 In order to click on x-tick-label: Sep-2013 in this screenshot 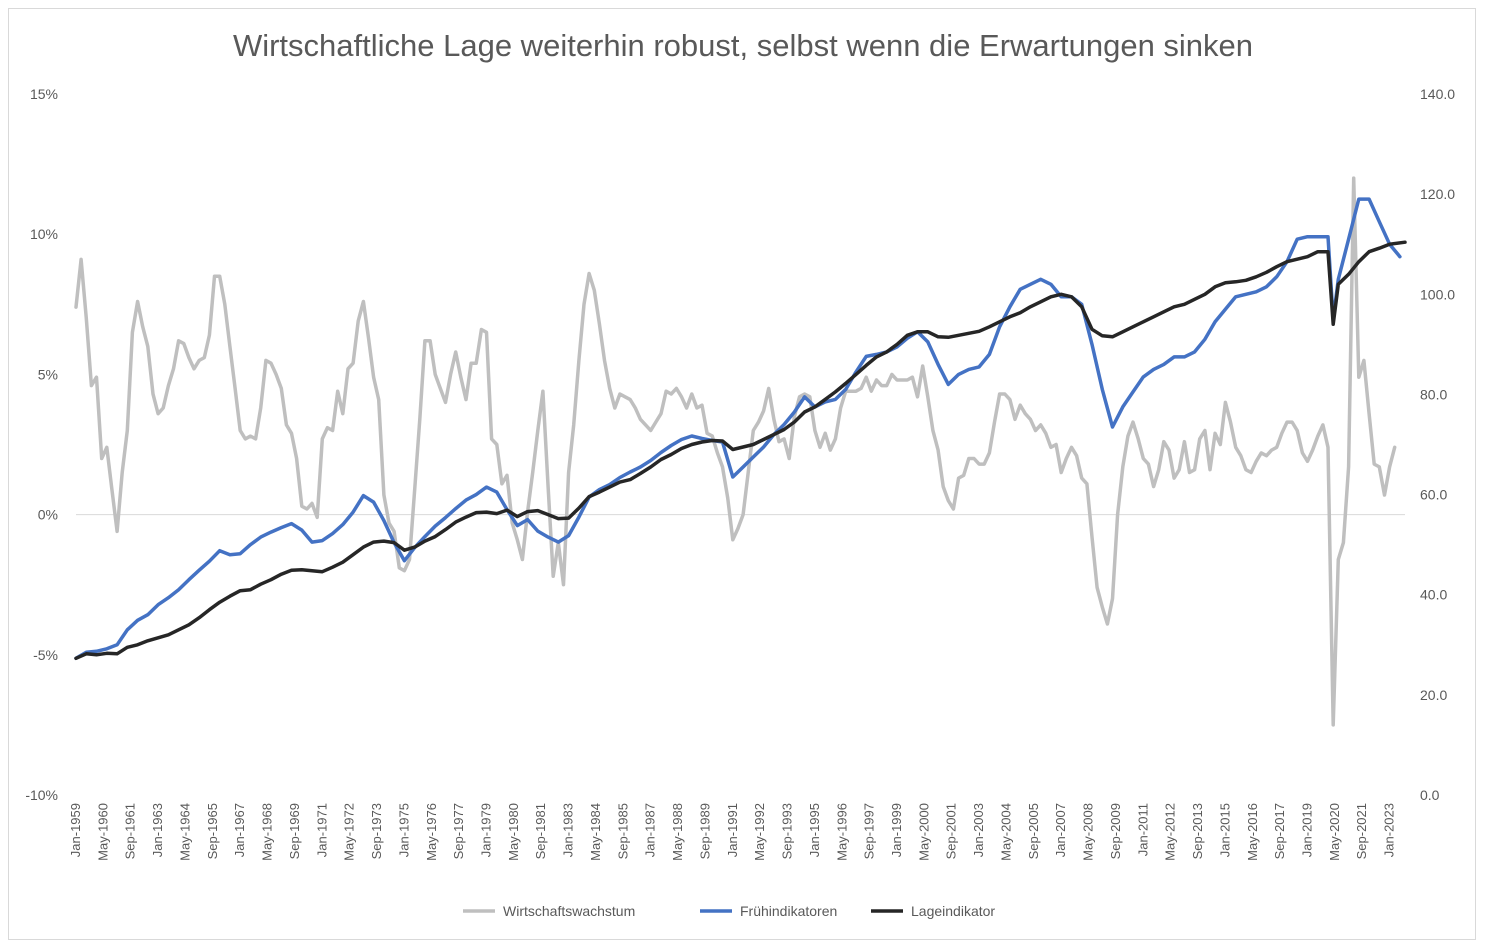, I will do `click(1197, 831)`.